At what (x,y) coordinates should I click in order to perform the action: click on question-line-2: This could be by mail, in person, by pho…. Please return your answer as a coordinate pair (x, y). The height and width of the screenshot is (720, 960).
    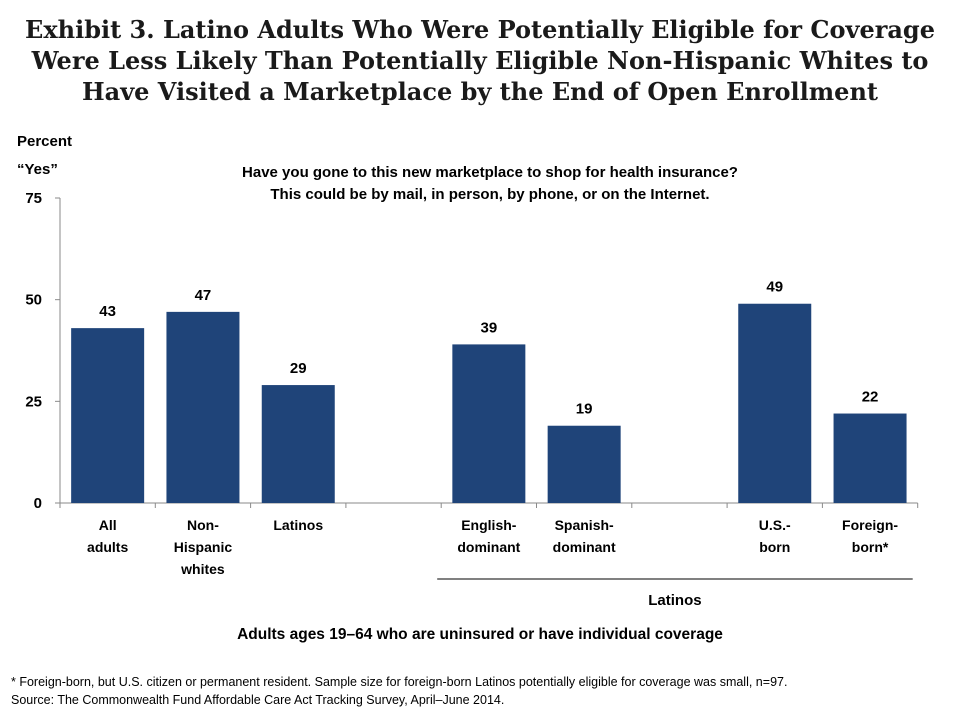
    Looking at the image, I should click on (490, 194).